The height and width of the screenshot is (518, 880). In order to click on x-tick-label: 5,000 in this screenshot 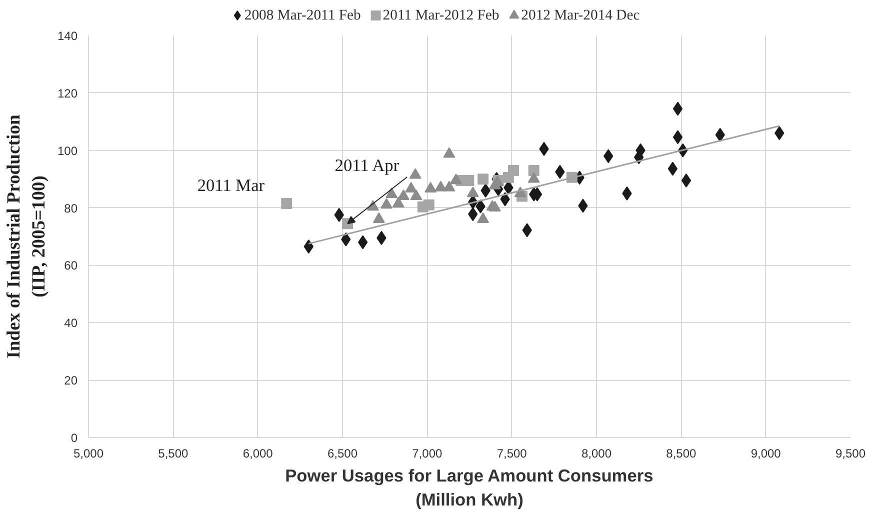, I will do `click(88, 453)`.